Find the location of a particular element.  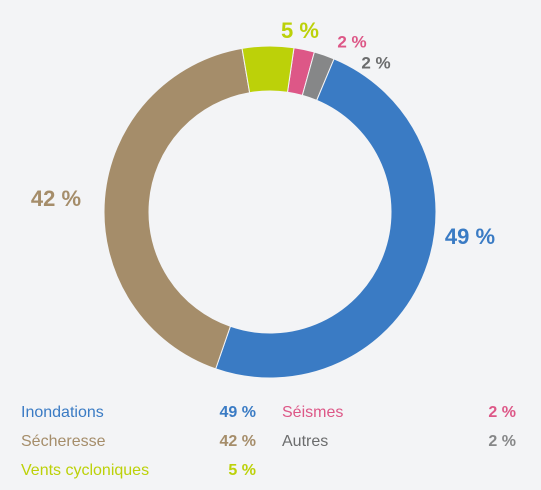

slice-label-inondations: 49 % is located at coordinates (470, 236).